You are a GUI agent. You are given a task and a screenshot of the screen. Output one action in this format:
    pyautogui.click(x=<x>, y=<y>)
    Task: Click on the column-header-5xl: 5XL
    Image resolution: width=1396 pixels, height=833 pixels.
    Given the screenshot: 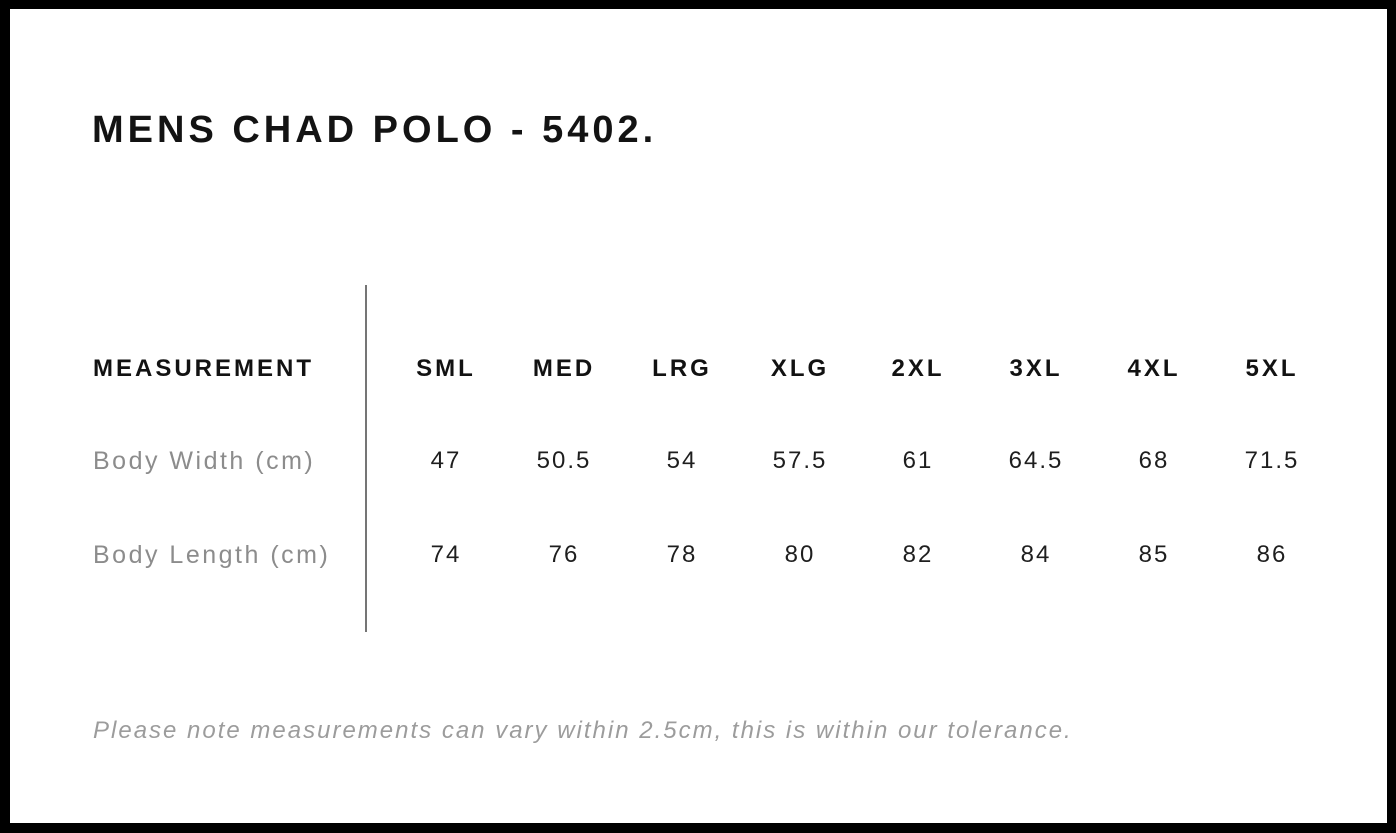 What is the action you would take?
    pyautogui.click(x=1272, y=368)
    